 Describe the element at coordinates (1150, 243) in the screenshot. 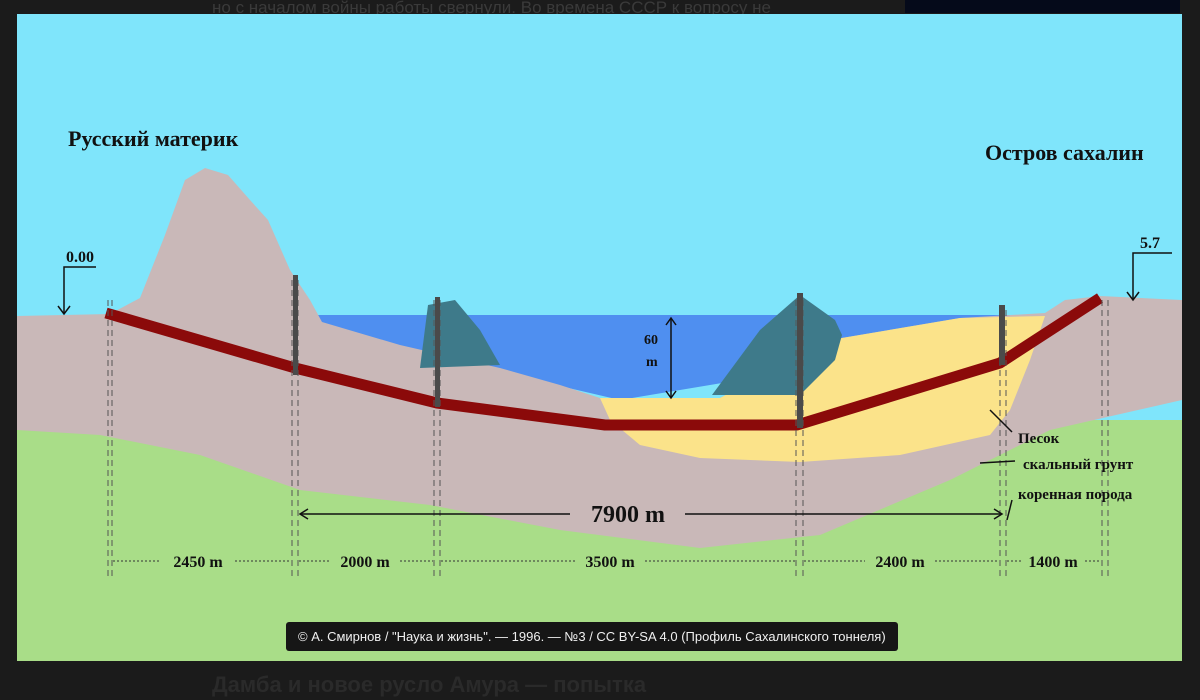

I see `elevation-right: 5.7` at that location.